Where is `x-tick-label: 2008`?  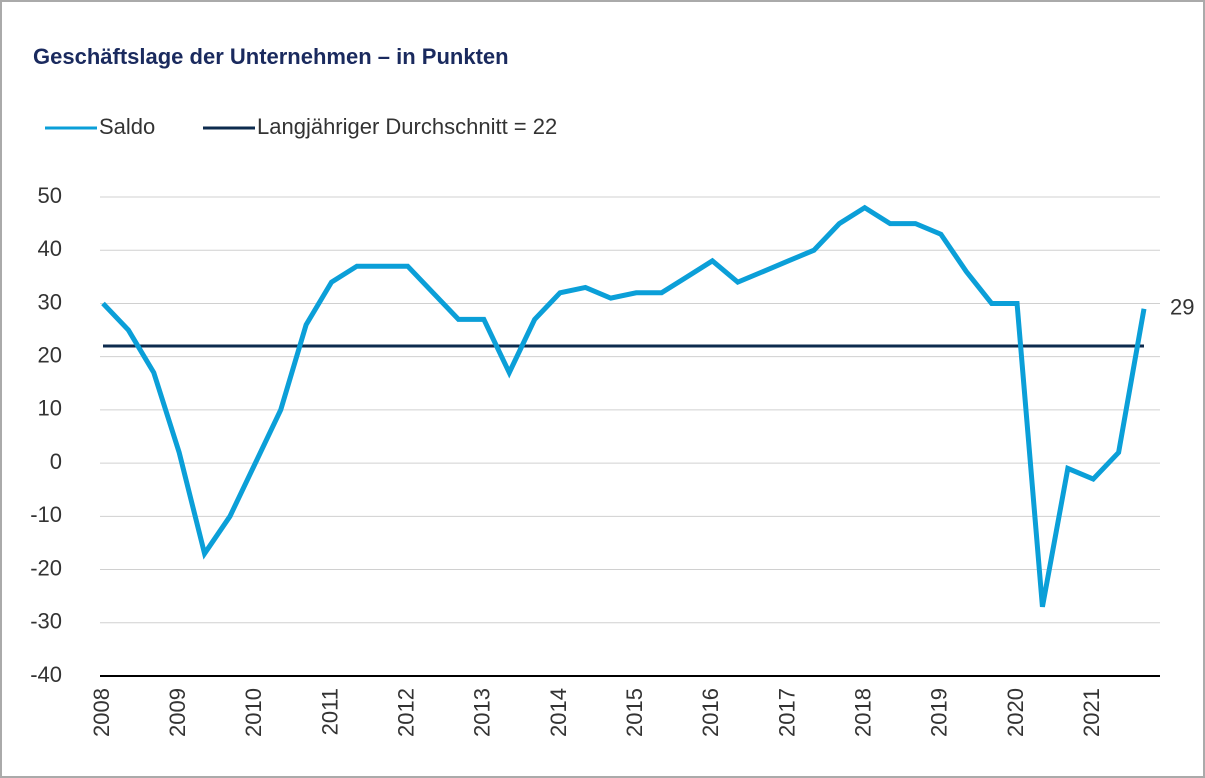 x-tick-label: 2008 is located at coordinates (101, 712).